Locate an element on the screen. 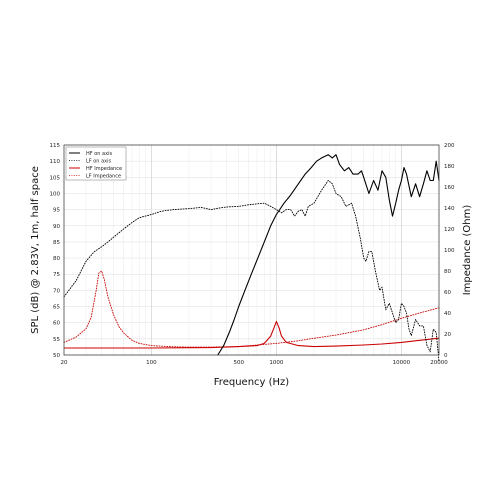 The image size is (500, 500). y-tick-label-left: 70 is located at coordinates (56, 291).